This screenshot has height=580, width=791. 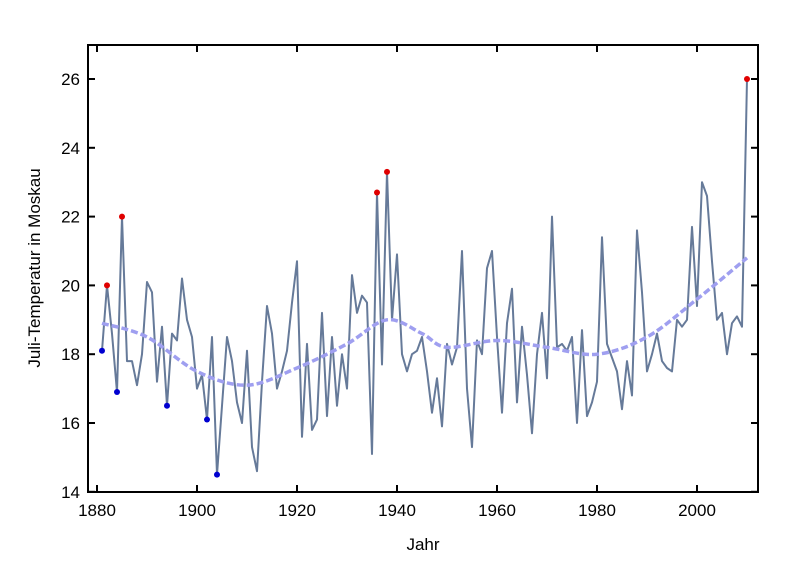 I want to click on x-tick-label: 2000, so click(x=697, y=510).